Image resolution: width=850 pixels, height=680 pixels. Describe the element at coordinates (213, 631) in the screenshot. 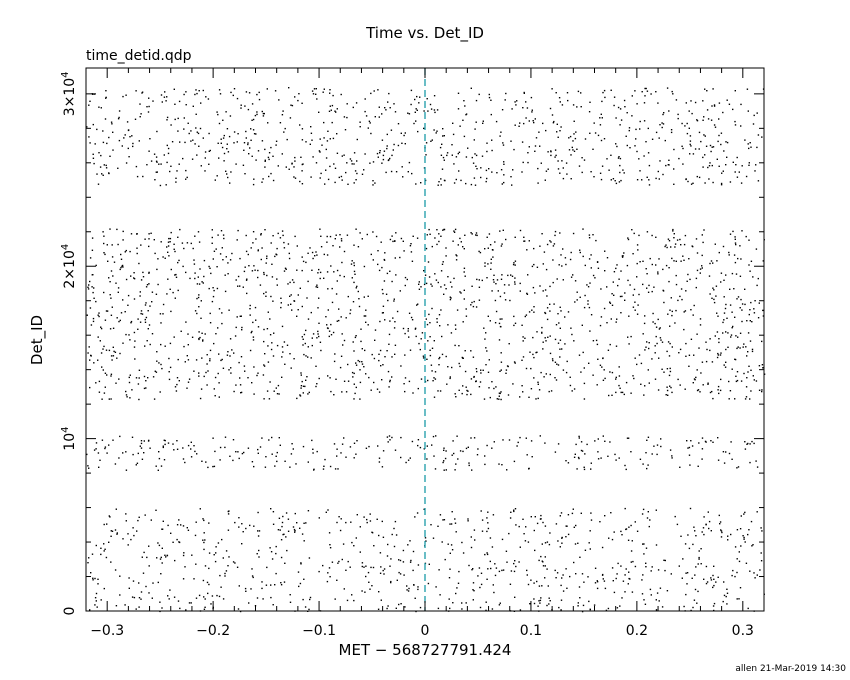

I see `x-tick-label: −0.2` at that location.